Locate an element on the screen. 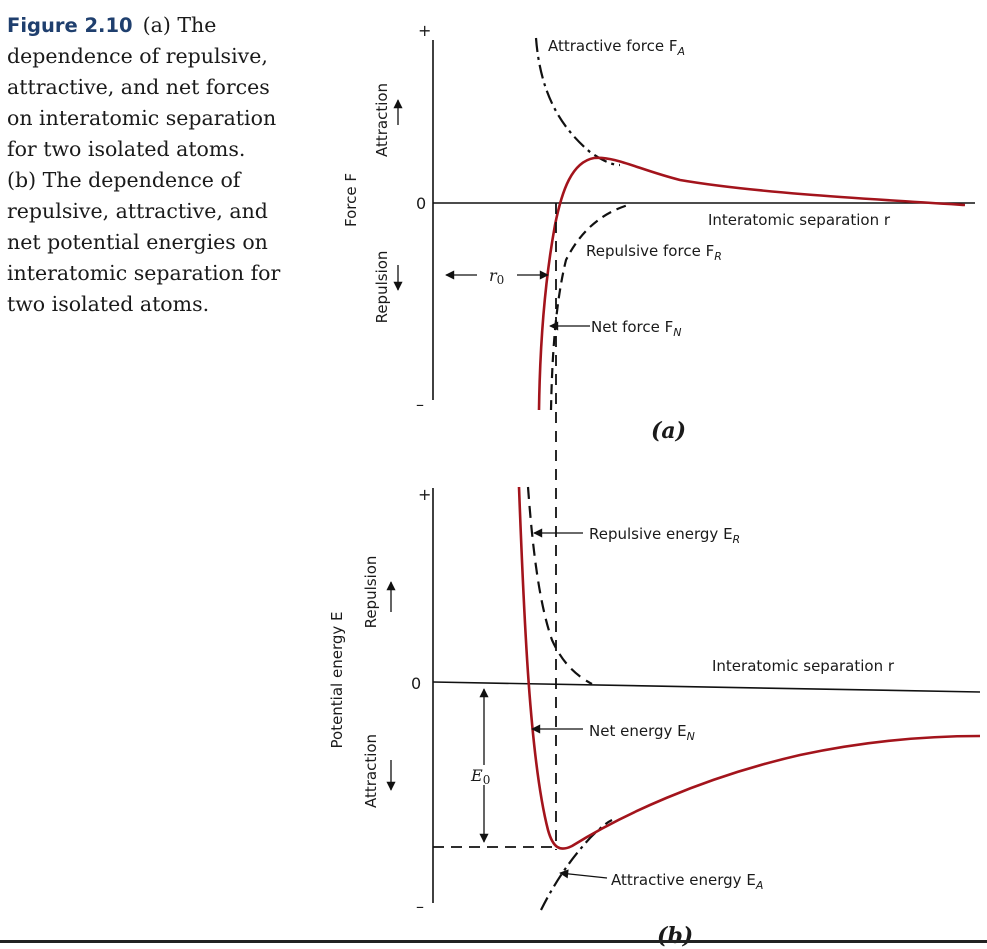 The height and width of the screenshot is (949, 987). repulsive-energy-sub: R is located at coordinates (737, 539).